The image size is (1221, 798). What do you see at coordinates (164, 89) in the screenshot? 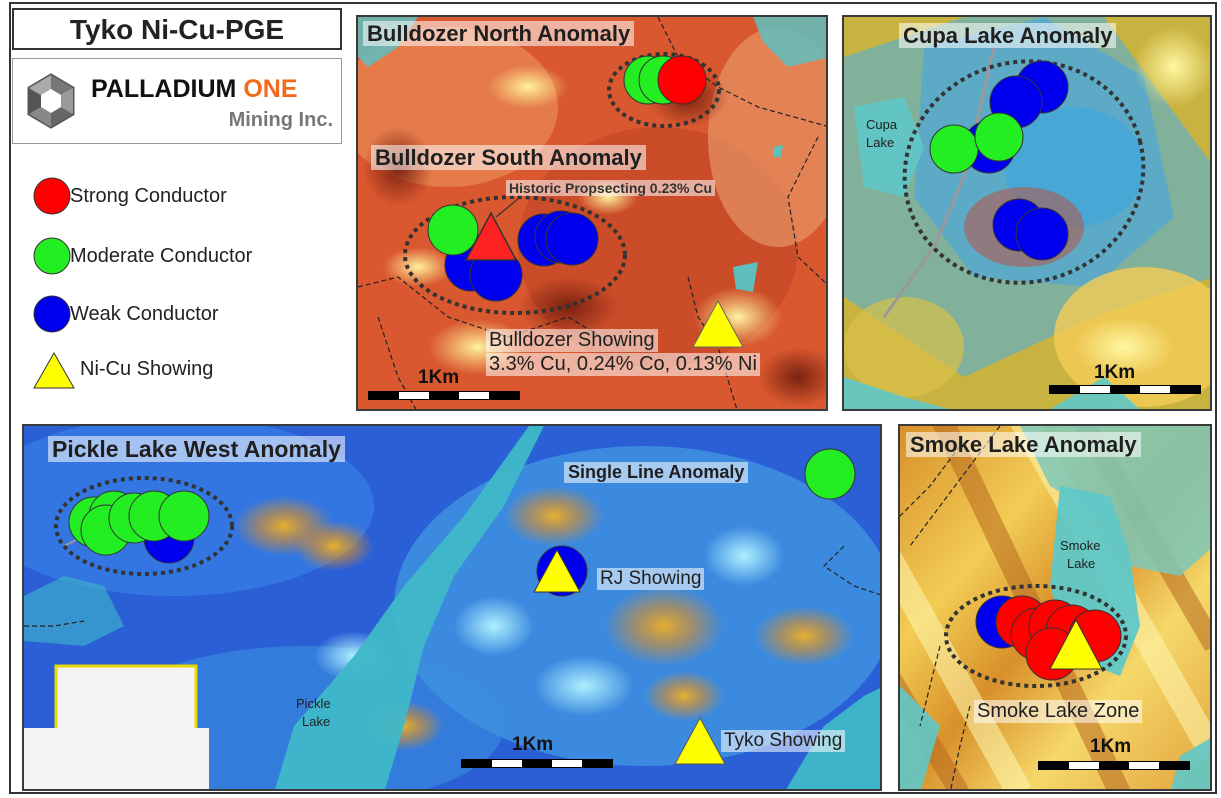
I see `logo-name-part1: PALLADIUM` at bounding box center [164, 89].